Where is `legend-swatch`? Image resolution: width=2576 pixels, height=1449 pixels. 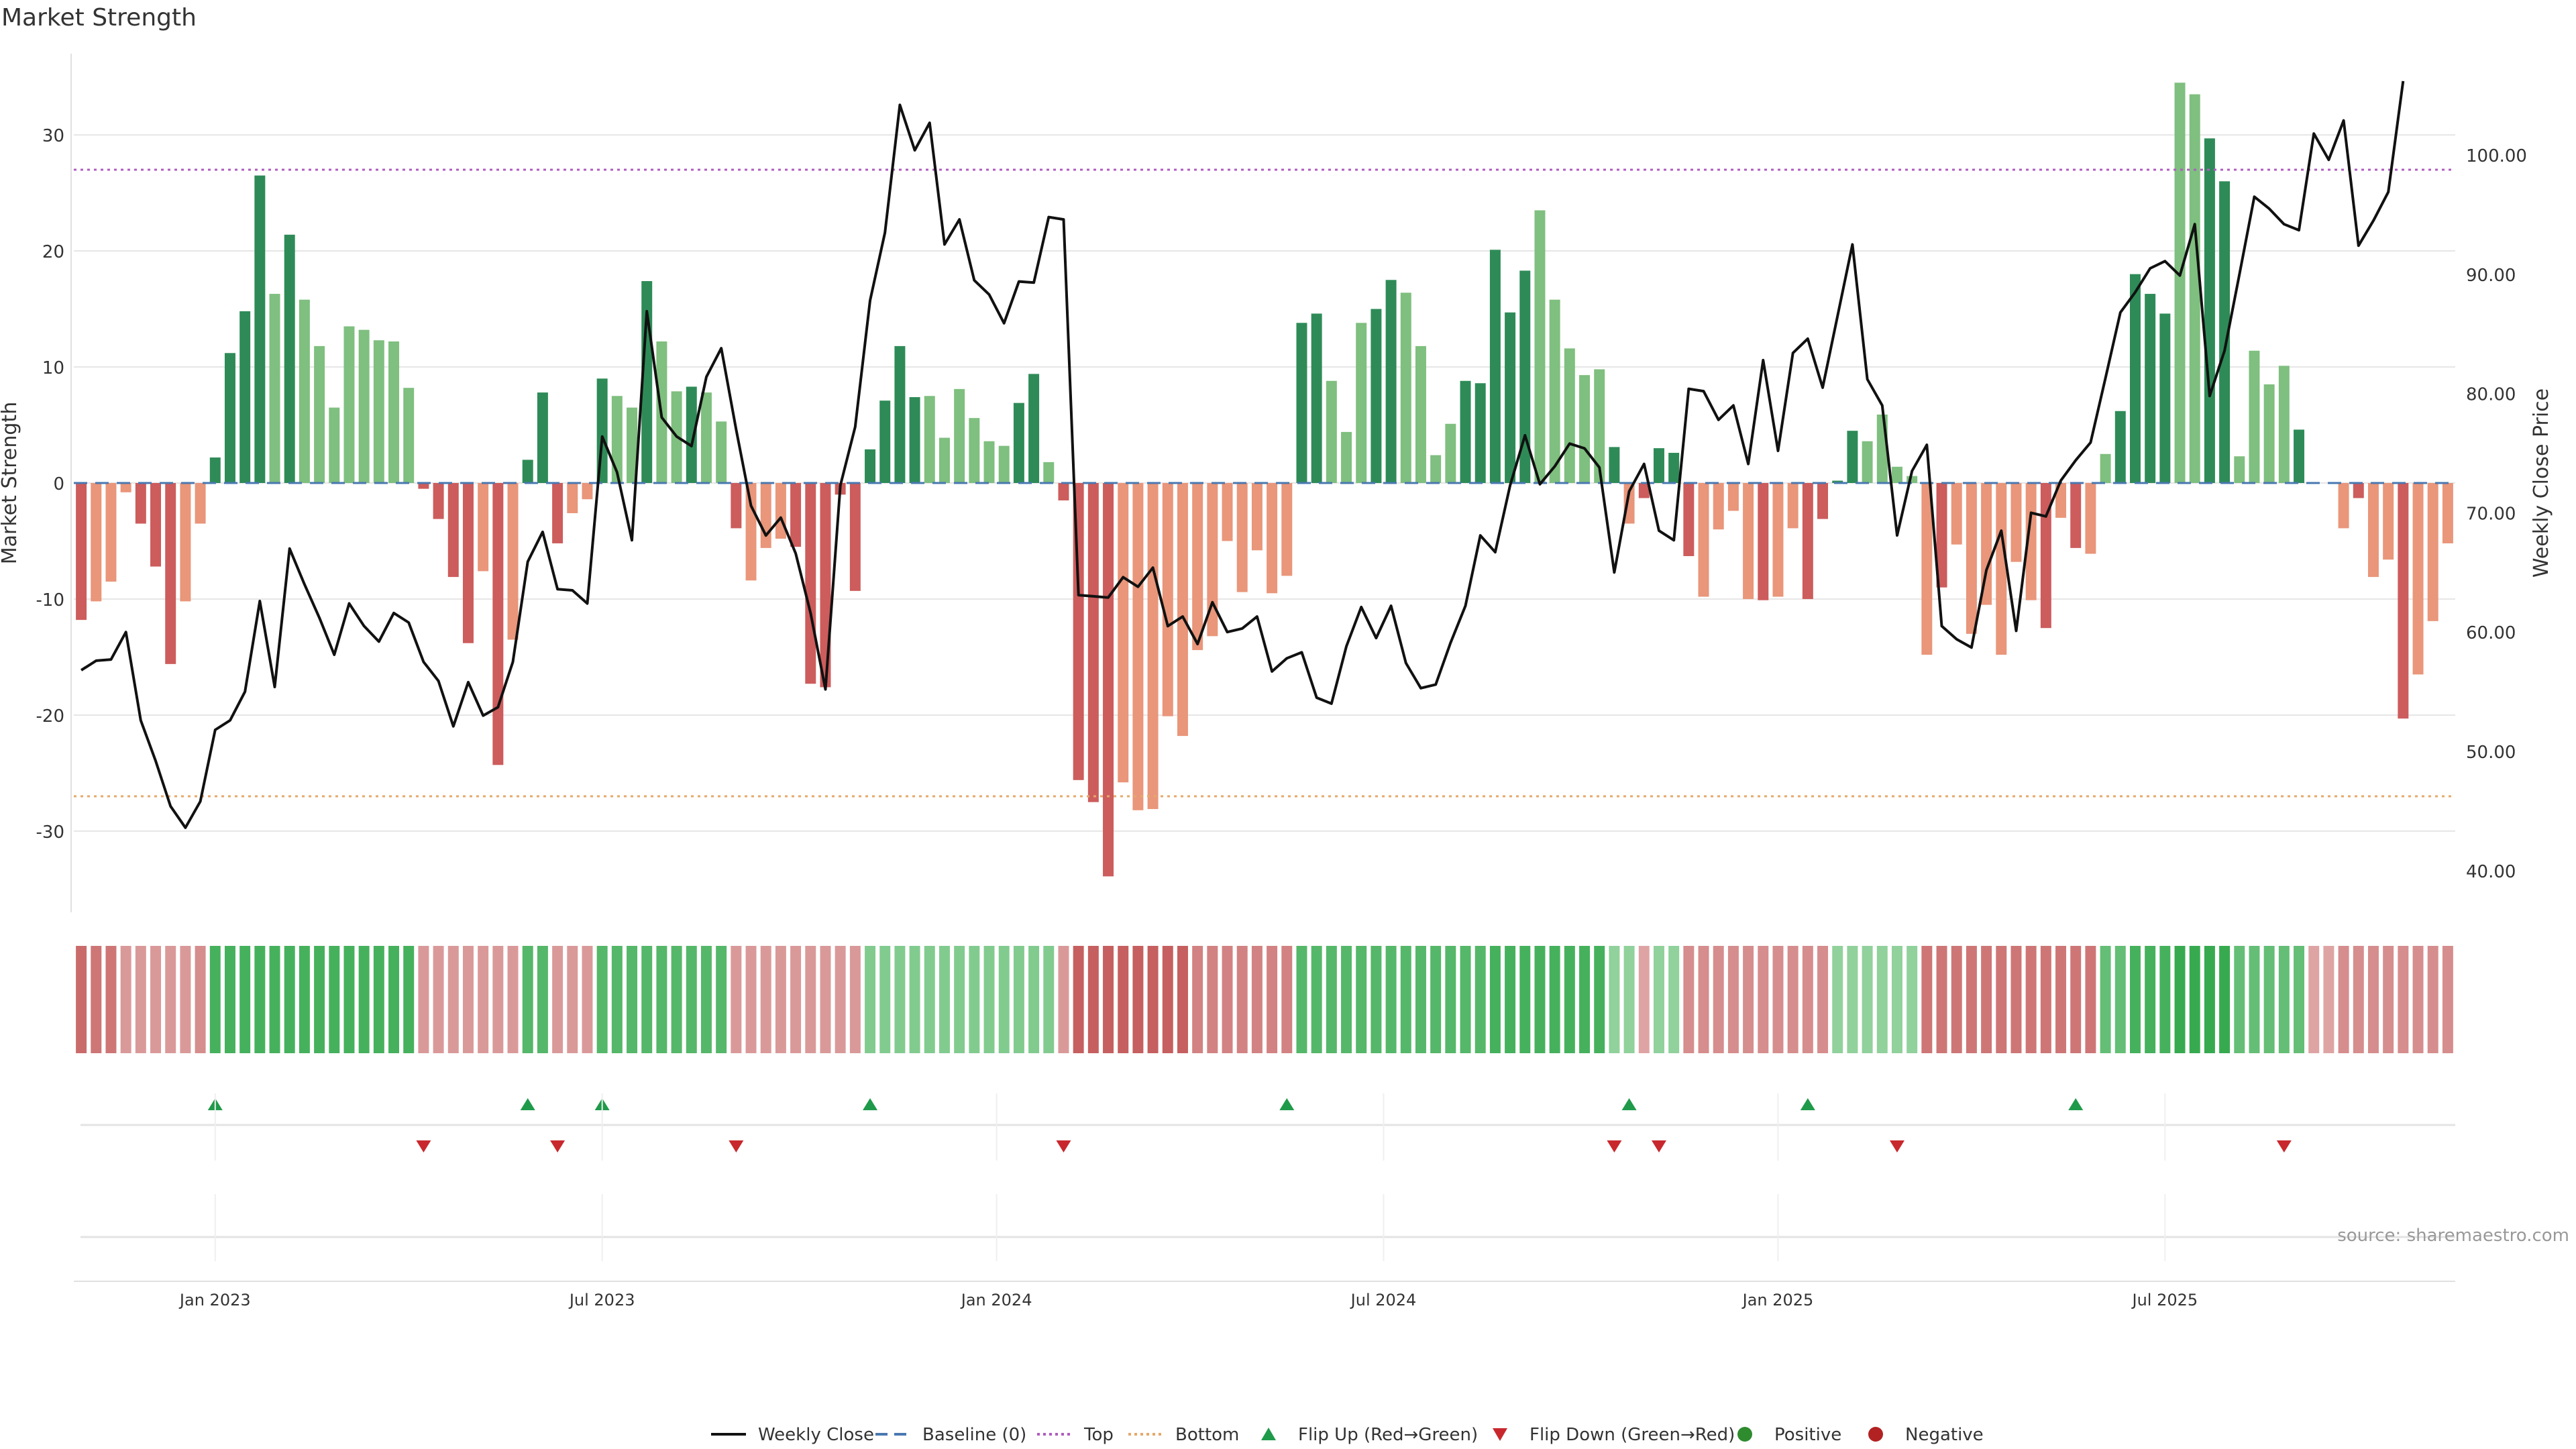 legend-swatch is located at coordinates (1875, 1434).